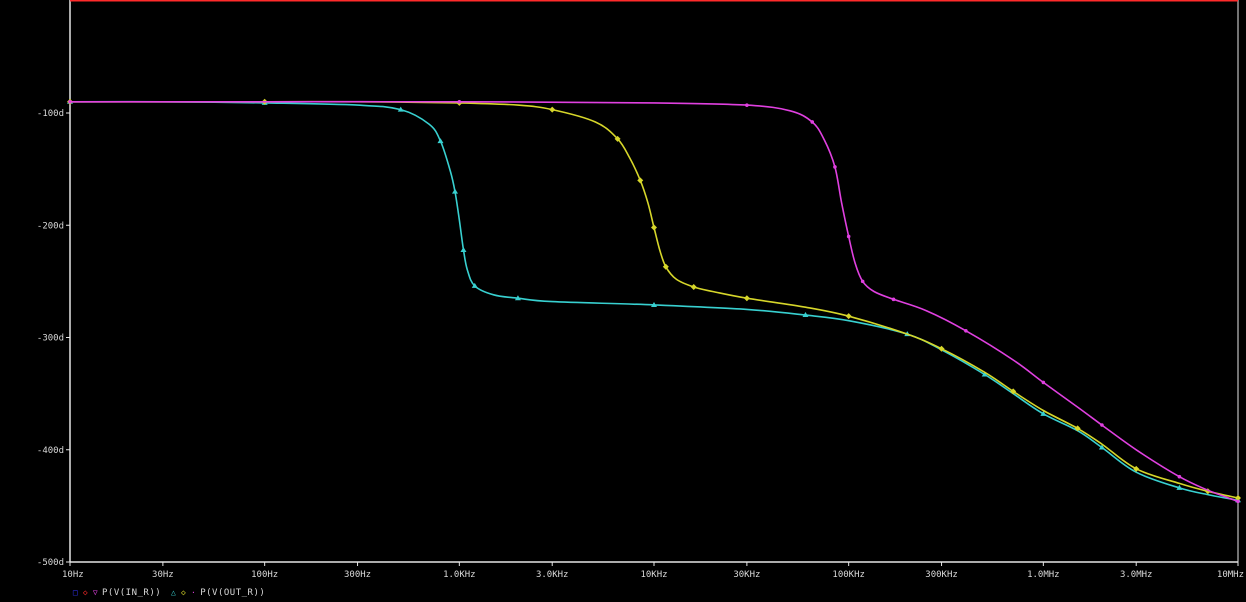 This screenshot has width=1246, height=602. What do you see at coordinates (50, 114) in the screenshot?
I see `y-tick-label: -100d` at bounding box center [50, 114].